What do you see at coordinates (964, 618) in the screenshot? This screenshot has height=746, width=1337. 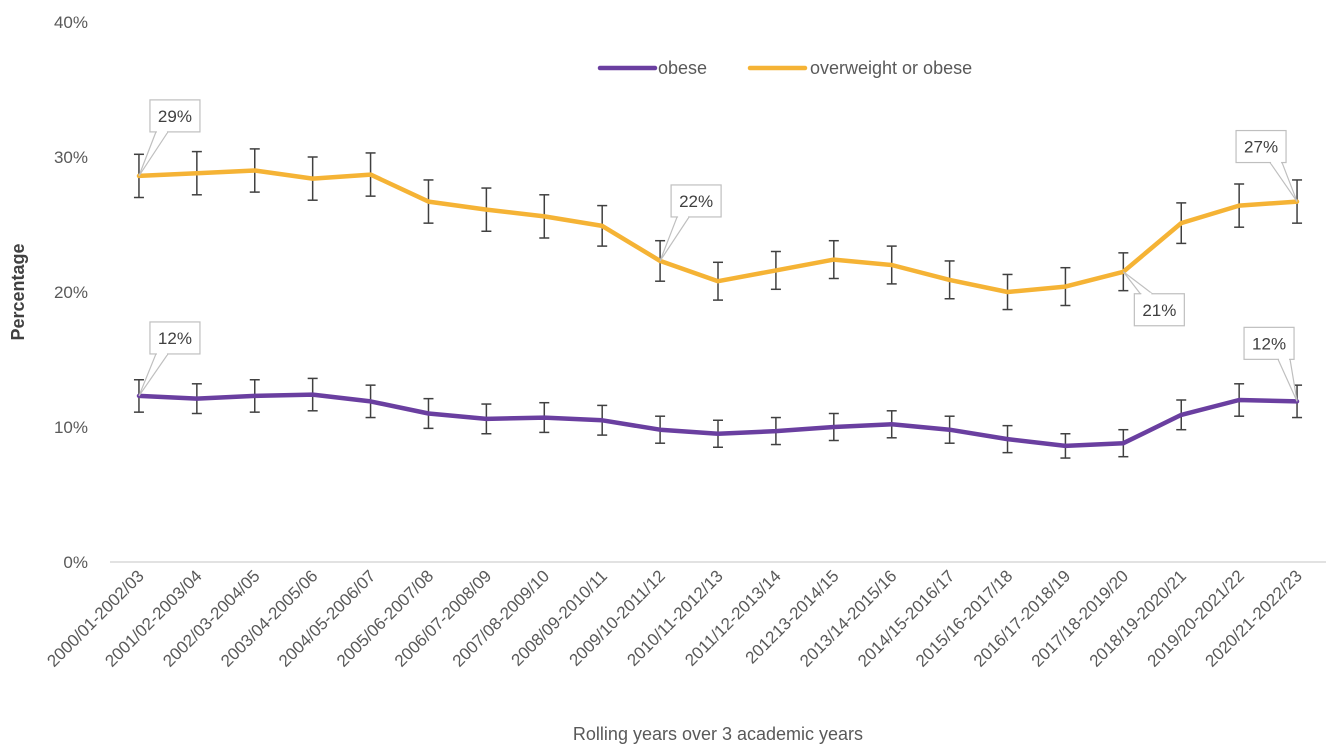 I see `x-tick-label: 2015/16-2017/18` at bounding box center [964, 618].